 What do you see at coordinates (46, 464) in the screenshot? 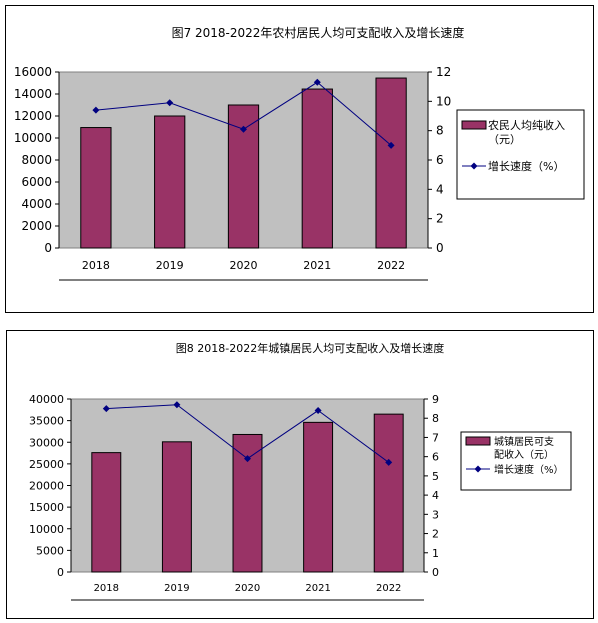
I see `chart-8-left-tick-label: 25000` at bounding box center [46, 464].